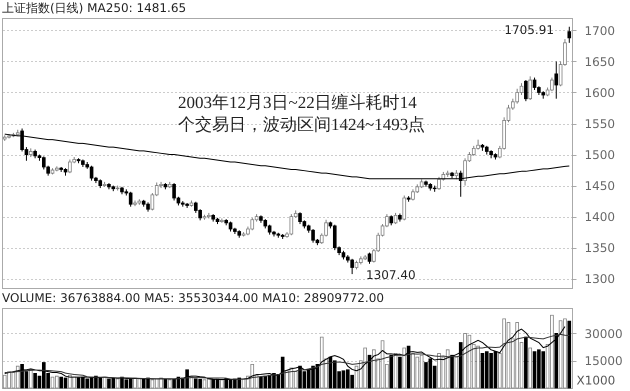 This screenshot has height=391, width=630. Describe the element at coordinates (600, 279) in the screenshot. I see `y-tick-label: 1300` at that location.